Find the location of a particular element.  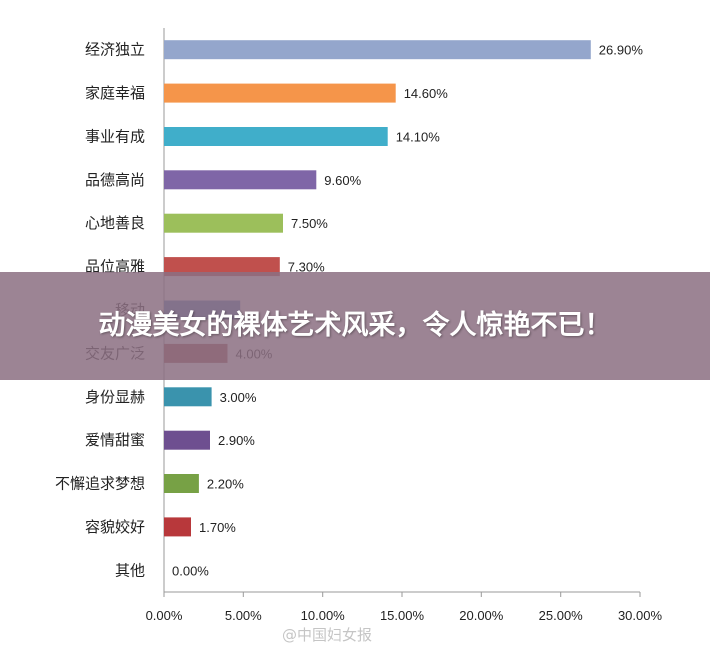

category-label: 其他 is located at coordinates (130, 570).